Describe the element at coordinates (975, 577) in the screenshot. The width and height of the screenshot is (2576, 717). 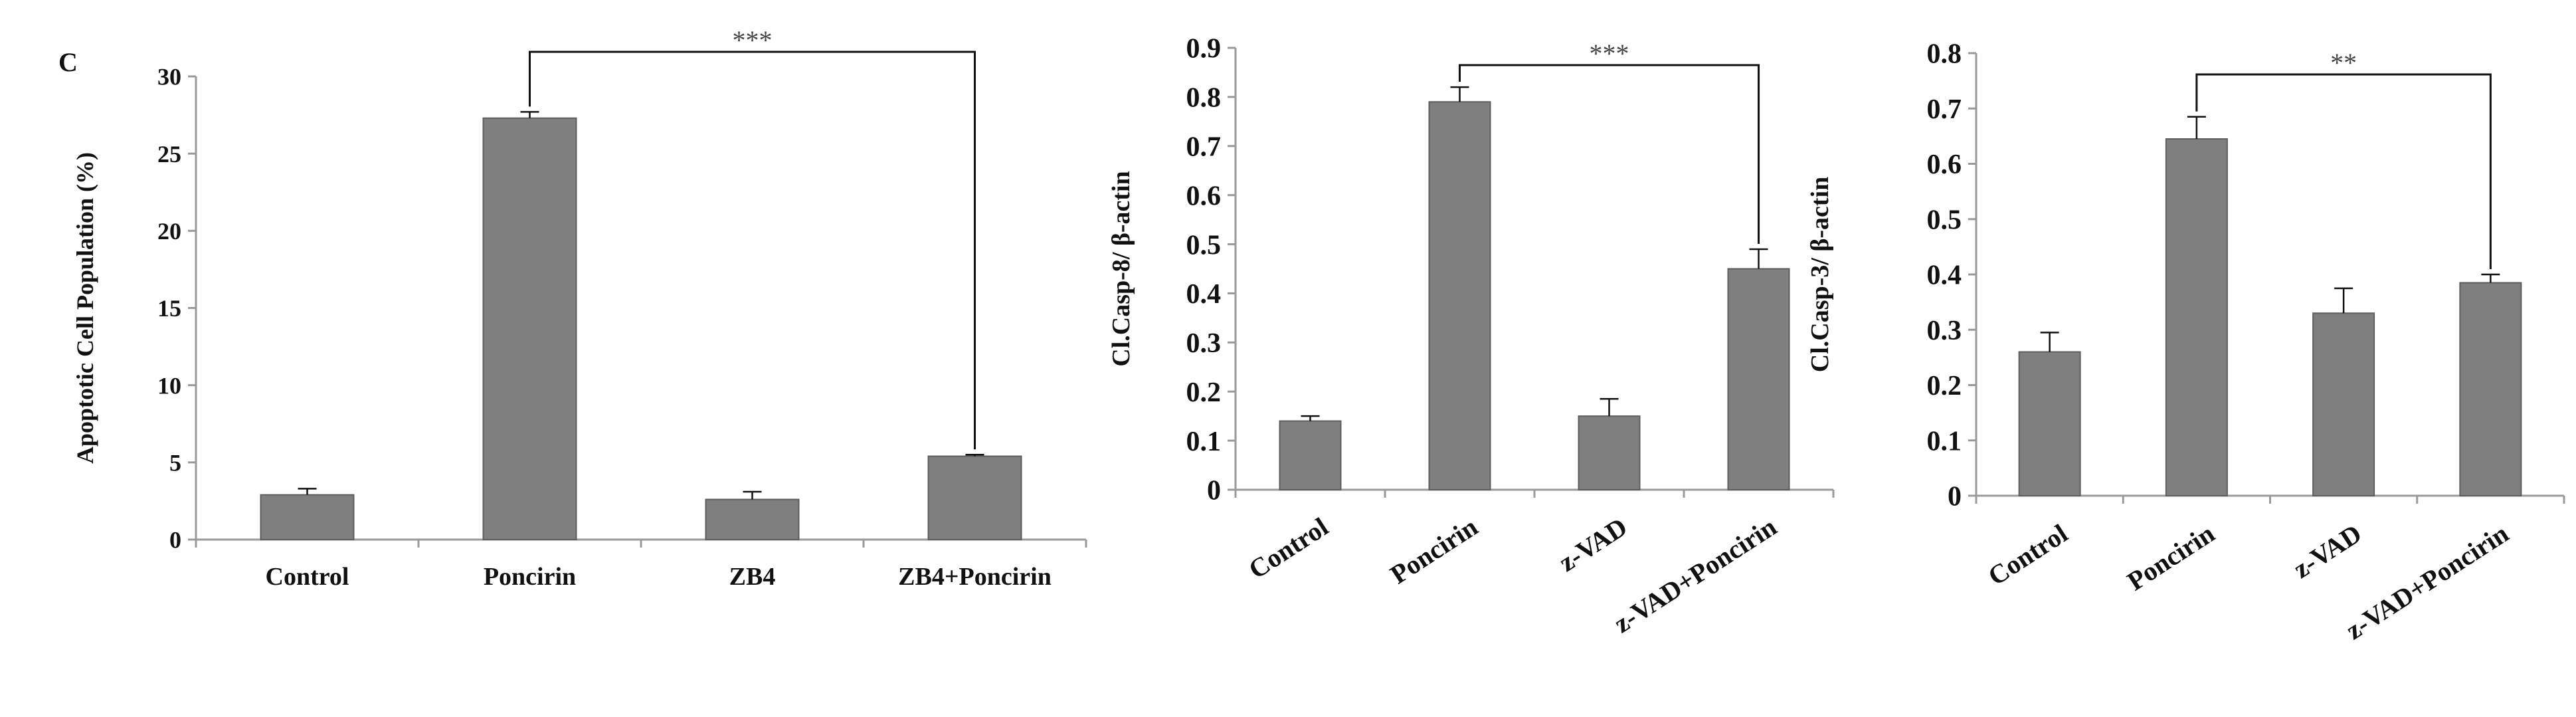
I see `x-tick-label: ZB4+Poncirin` at that location.